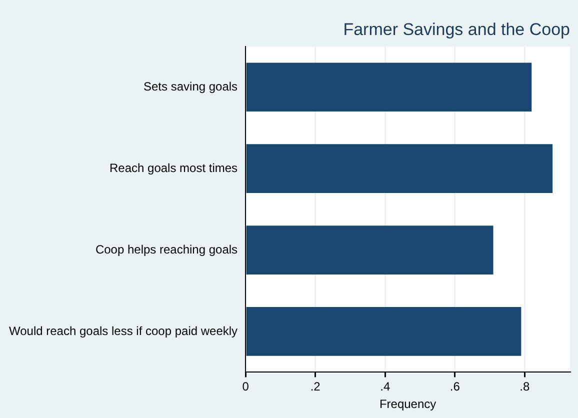 This screenshot has height=418, width=578. Describe the element at coordinates (407, 404) in the screenshot. I see `x-axis-title: Frequency` at that location.